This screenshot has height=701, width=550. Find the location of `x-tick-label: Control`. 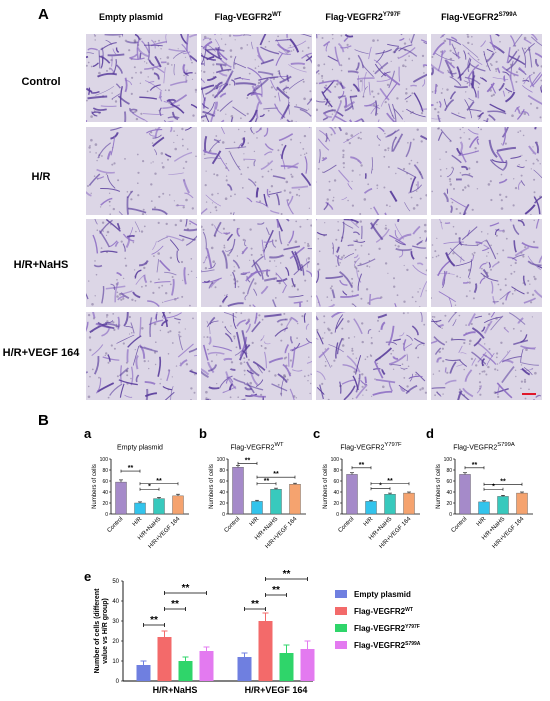

x-tick-label: Control is located at coordinates (346, 525).